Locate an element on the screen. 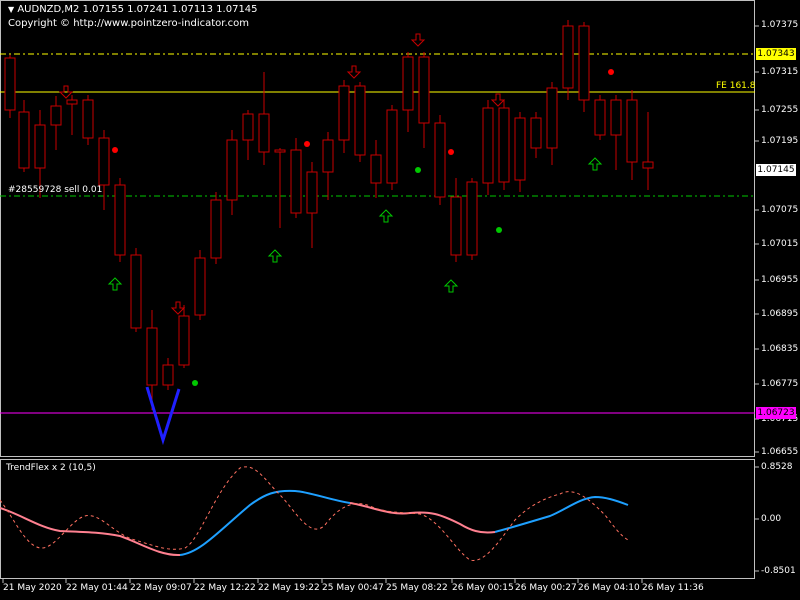  price-label: 1.06835 is located at coordinates (780, 349).